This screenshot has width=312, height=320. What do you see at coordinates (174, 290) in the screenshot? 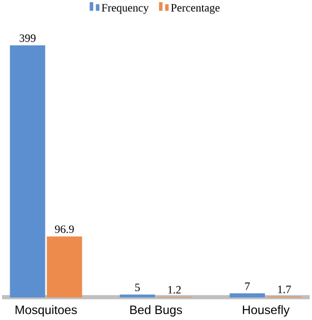
I see `data-label: 1.2` at bounding box center [174, 290].